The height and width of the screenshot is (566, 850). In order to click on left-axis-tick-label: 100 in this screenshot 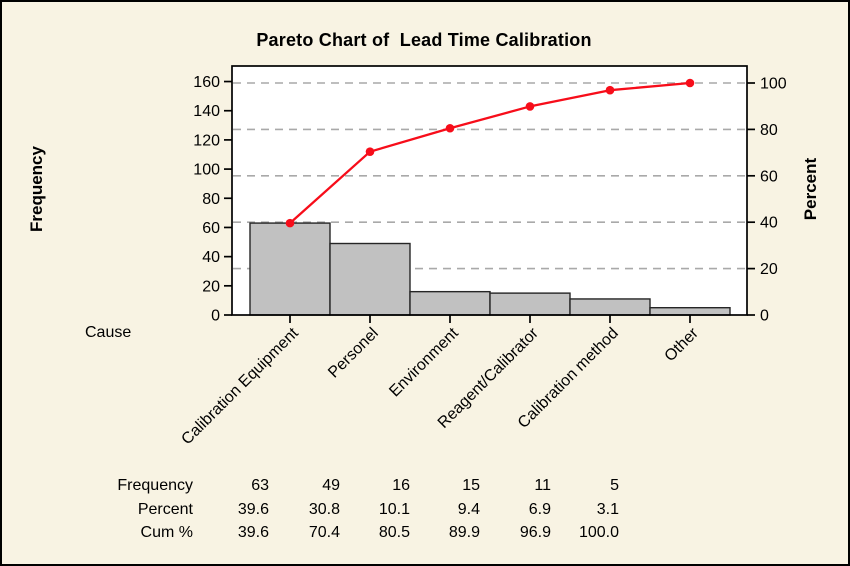, I will do `click(206, 170)`.